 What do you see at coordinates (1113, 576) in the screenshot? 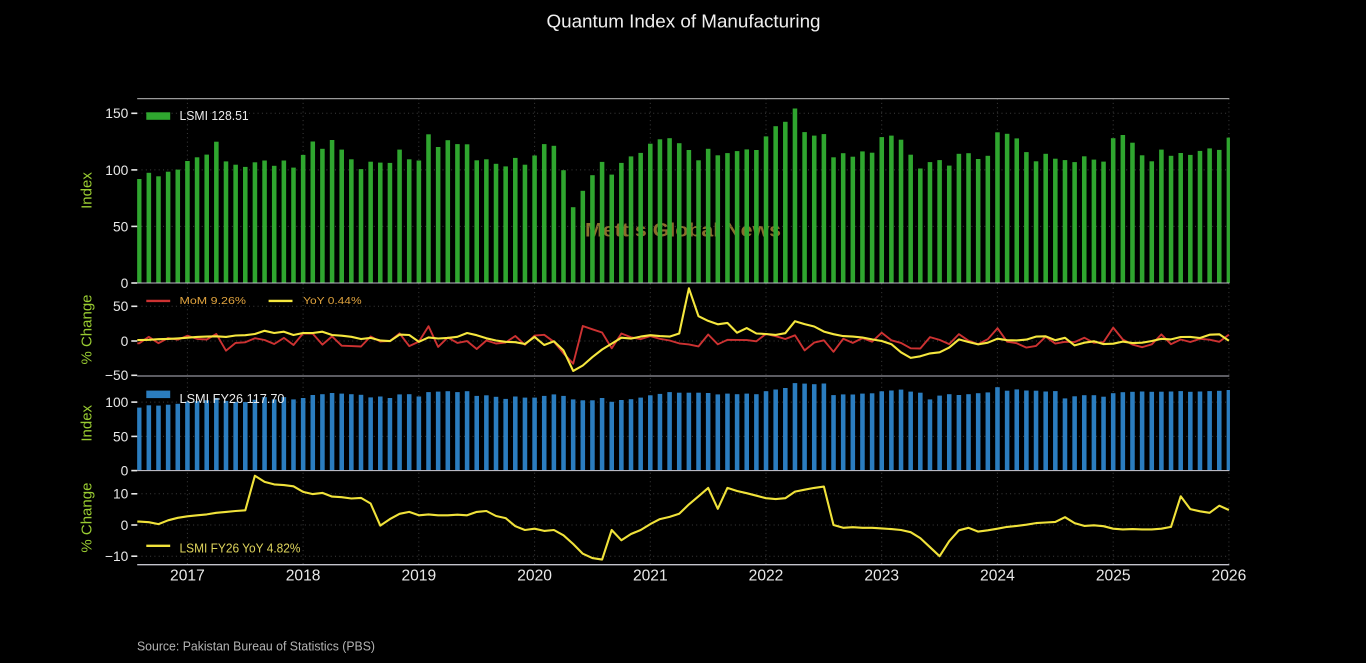
I see `svg-text: 2025` at bounding box center [1113, 576].